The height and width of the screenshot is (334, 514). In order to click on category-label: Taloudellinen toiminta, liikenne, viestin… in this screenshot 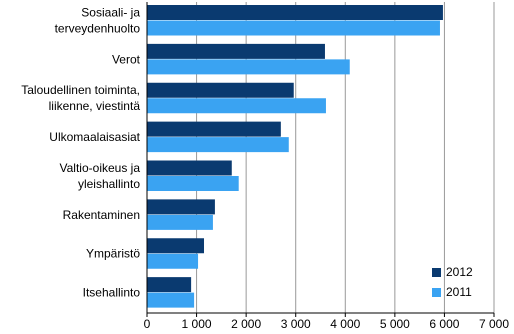, I will do `click(80, 98)`.